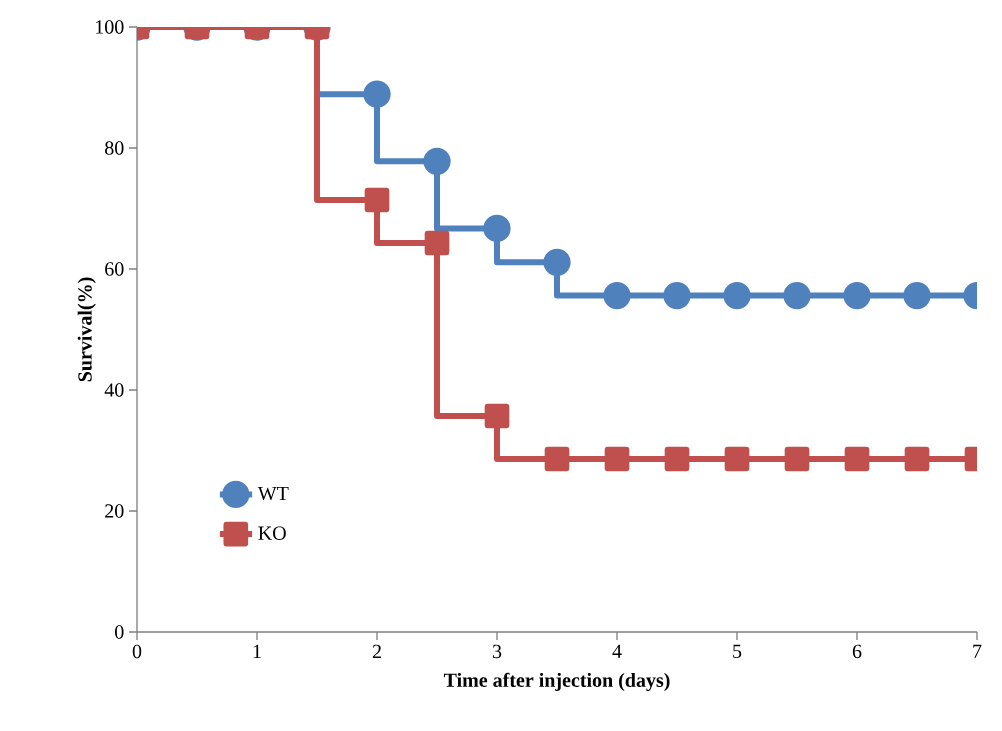 This screenshot has height=731, width=1002. What do you see at coordinates (617, 651) in the screenshot?
I see `x-tick-label: 4` at bounding box center [617, 651].